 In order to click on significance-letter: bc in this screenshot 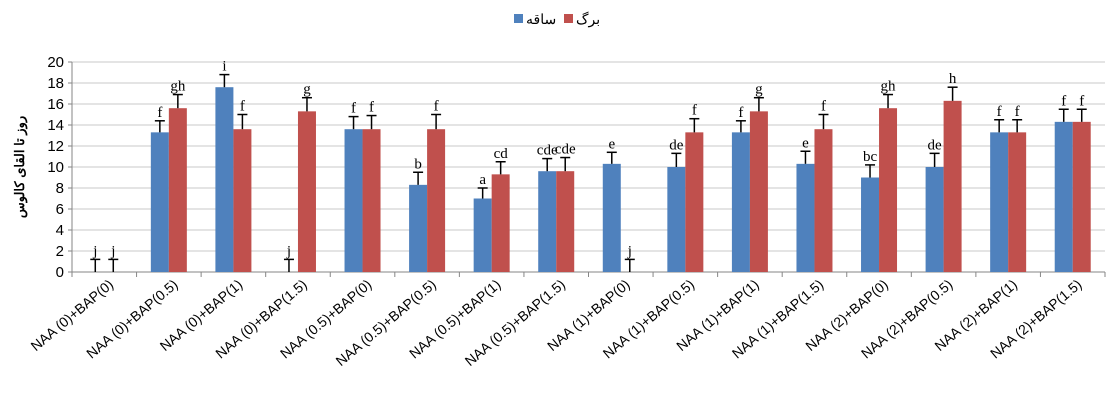, I will do `click(870, 157)`.